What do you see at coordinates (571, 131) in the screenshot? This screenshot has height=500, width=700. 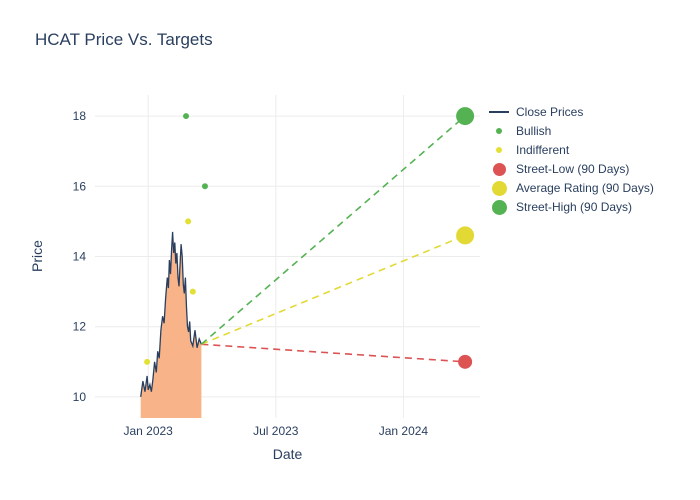 I see `legend-item-bullish: Bullish` at bounding box center [571, 131].